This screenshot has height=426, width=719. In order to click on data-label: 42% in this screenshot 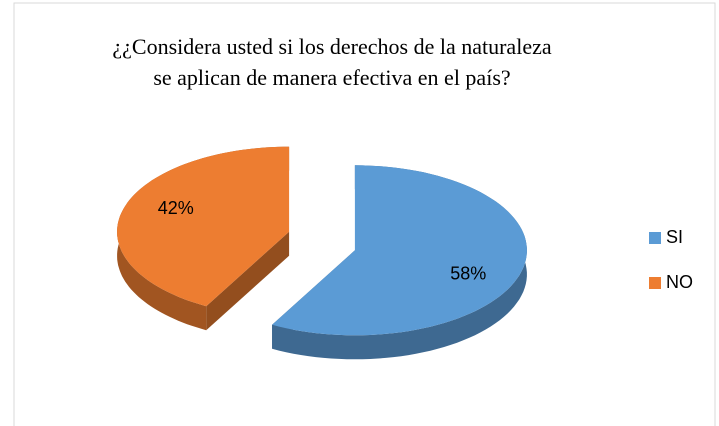, I will do `click(176, 208)`.